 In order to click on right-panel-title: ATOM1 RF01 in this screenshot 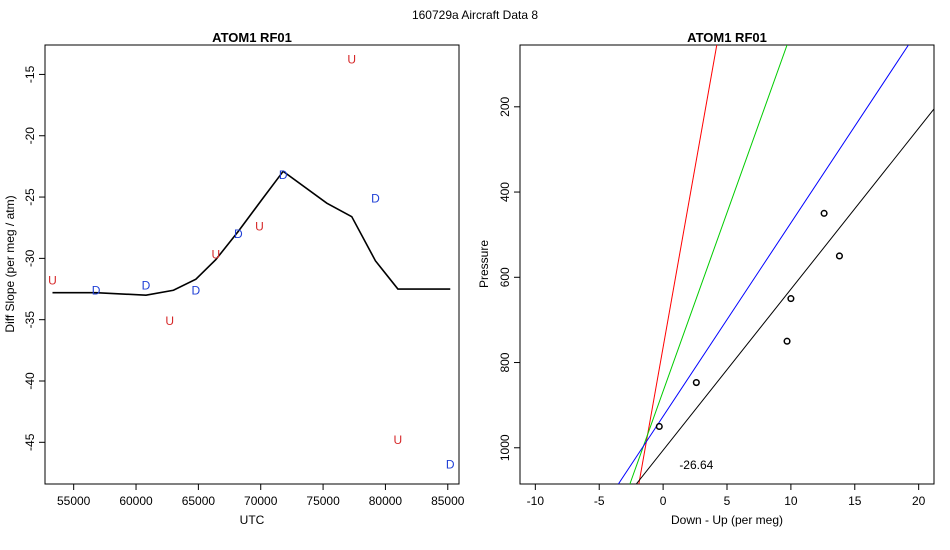, I will do `click(727, 37)`.